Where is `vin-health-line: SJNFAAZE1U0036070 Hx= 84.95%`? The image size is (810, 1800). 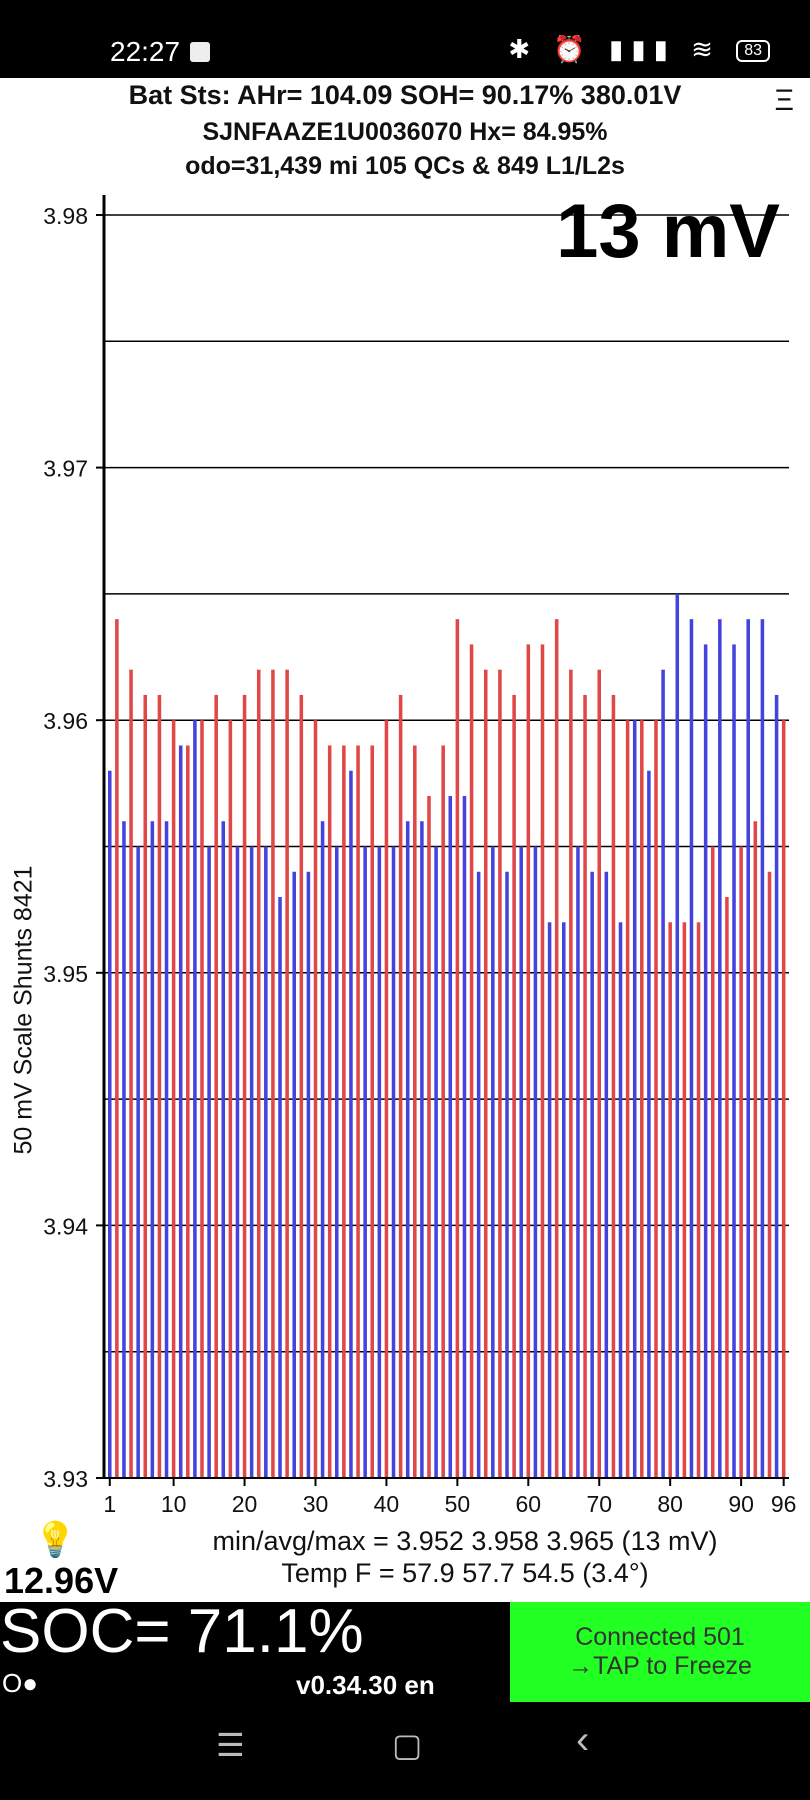 vin-health-line: SJNFAAZE1U0036070 Hx= 84.95% is located at coordinates (405, 132).